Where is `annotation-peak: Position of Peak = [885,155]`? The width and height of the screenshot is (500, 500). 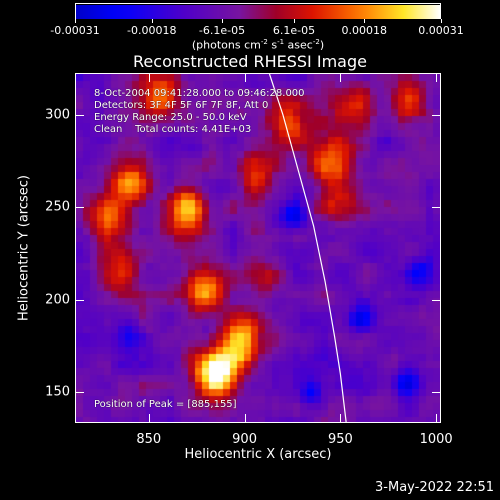 annotation-peak: Position of Peak = [885,155] is located at coordinates (165, 404).